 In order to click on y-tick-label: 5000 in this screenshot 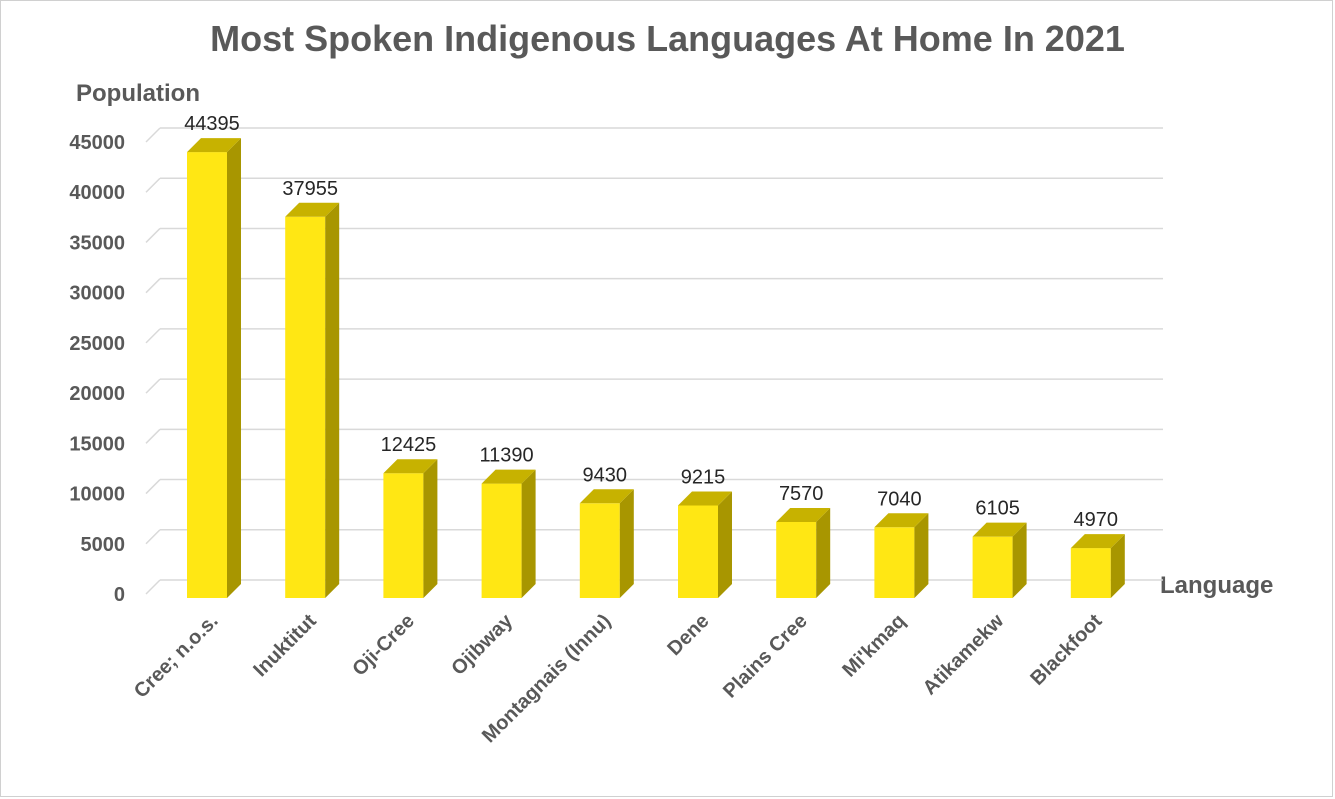, I will do `click(103, 545)`.